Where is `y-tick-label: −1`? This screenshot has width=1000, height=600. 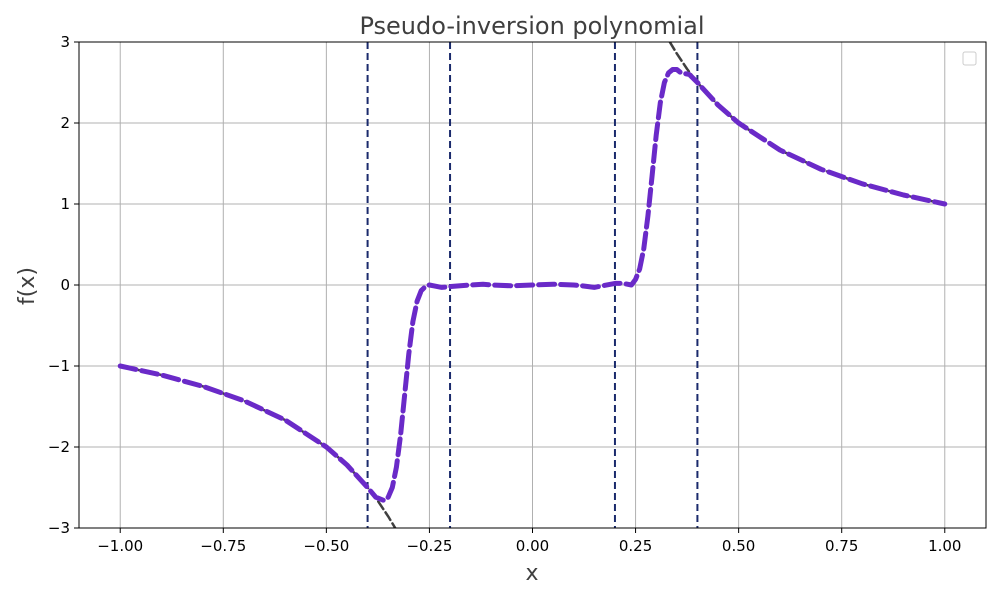
y-tick-label: −1 is located at coordinates (59, 366).